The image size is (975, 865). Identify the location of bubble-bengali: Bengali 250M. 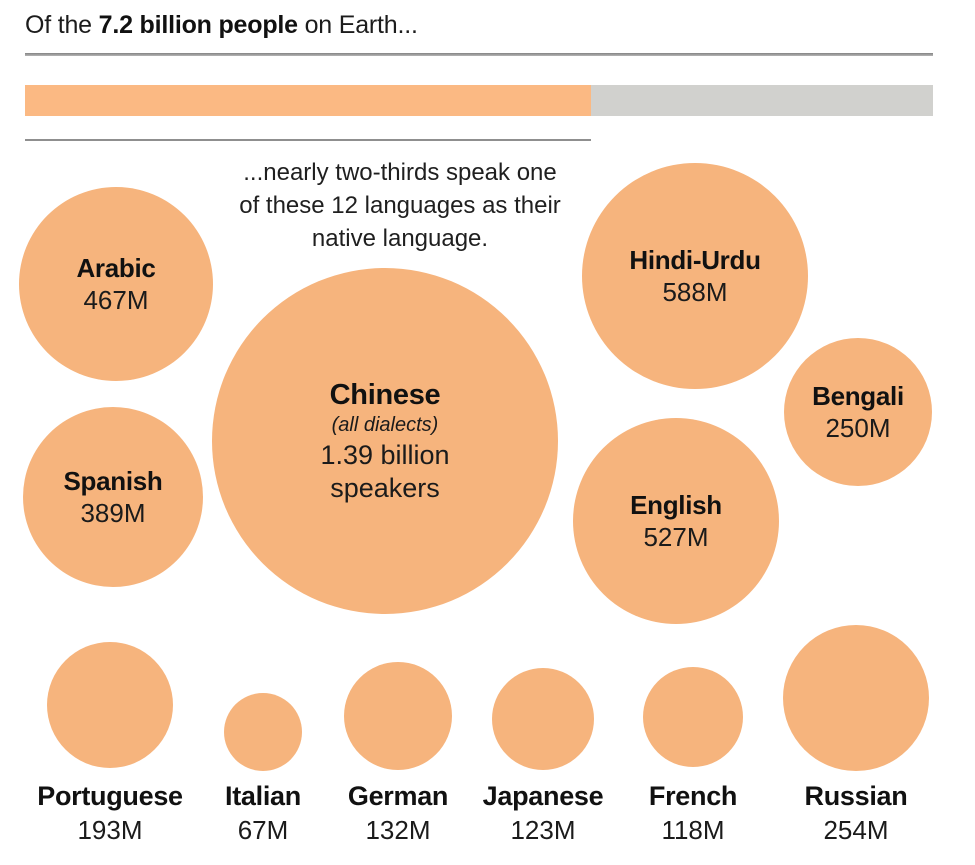
(858, 412).